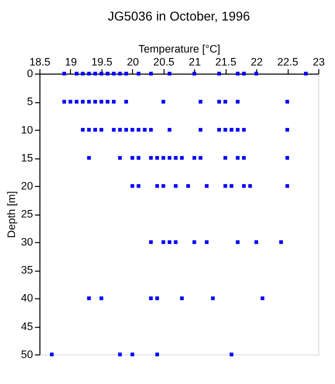  Describe the element at coordinates (39, 62) in the screenshot. I see `x-tick-label: 18.5` at that location.